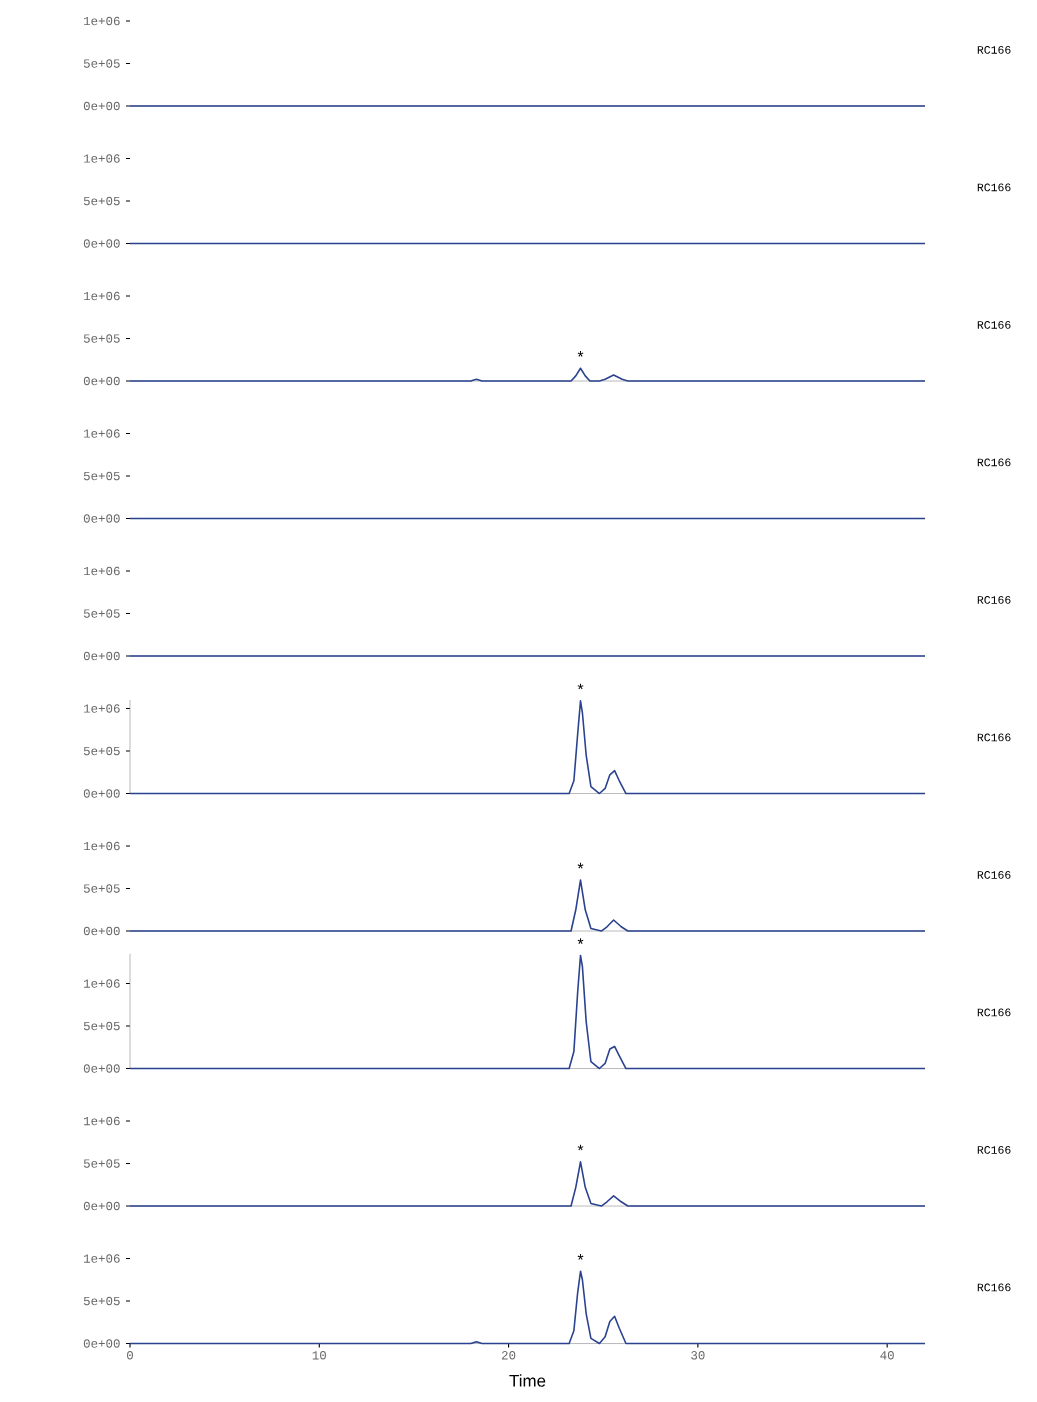 The image size is (1037, 1402). What do you see at coordinates (527, 1380) in the screenshot?
I see `x-axis-title: Time` at bounding box center [527, 1380].